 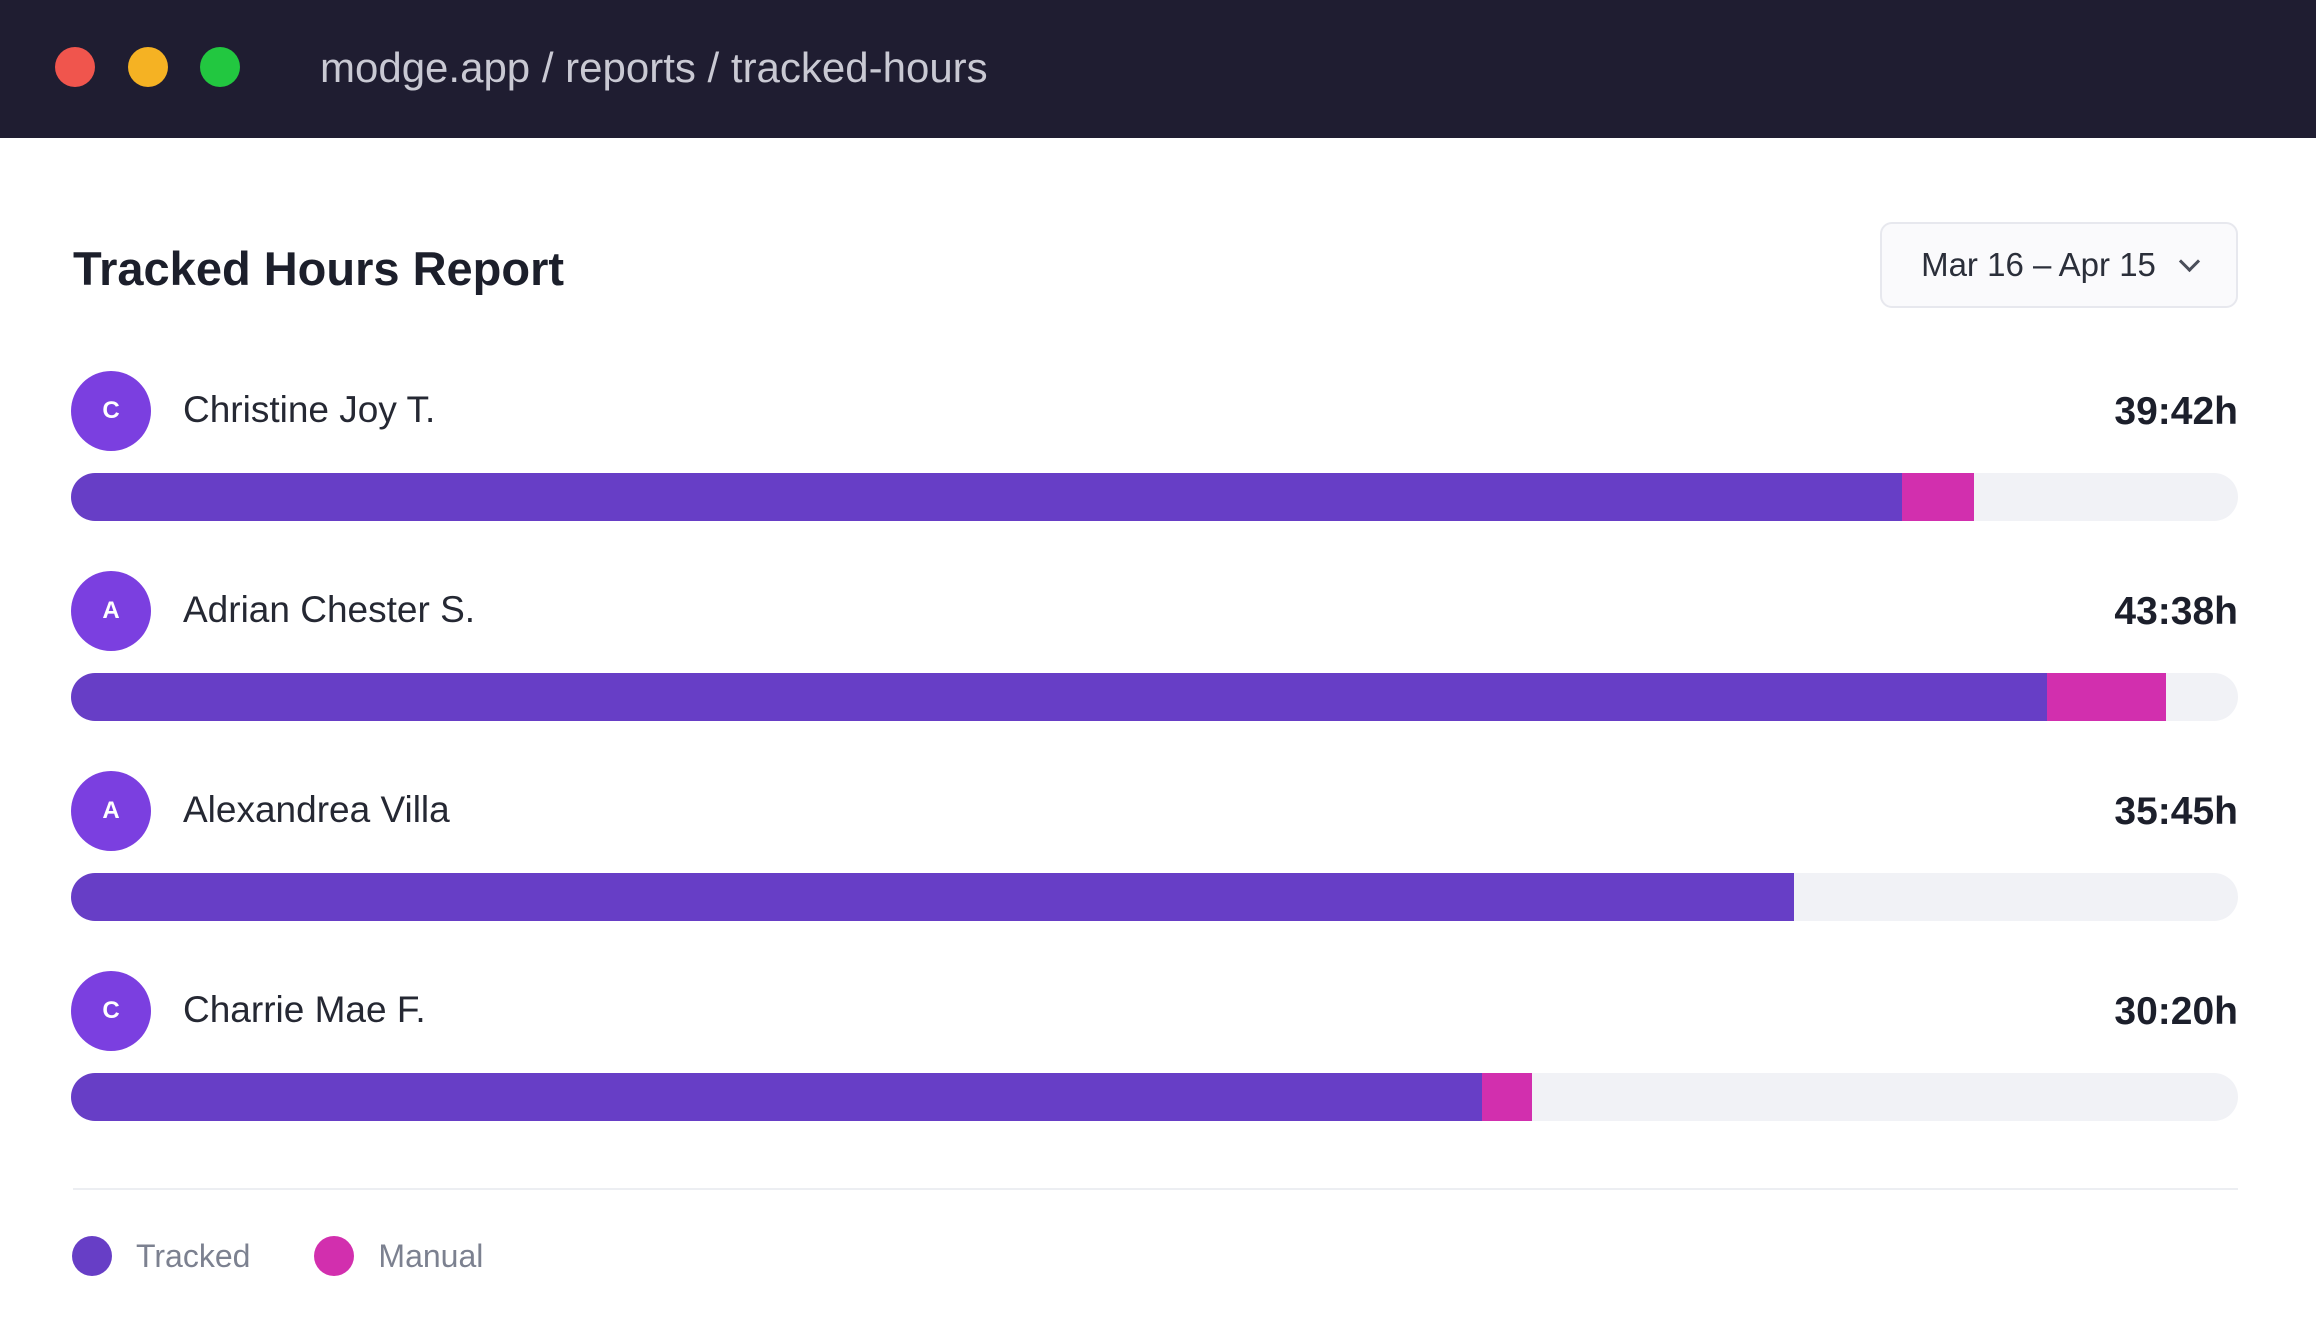 I want to click on member-name: Alexandrea Villa, so click(x=316, y=809).